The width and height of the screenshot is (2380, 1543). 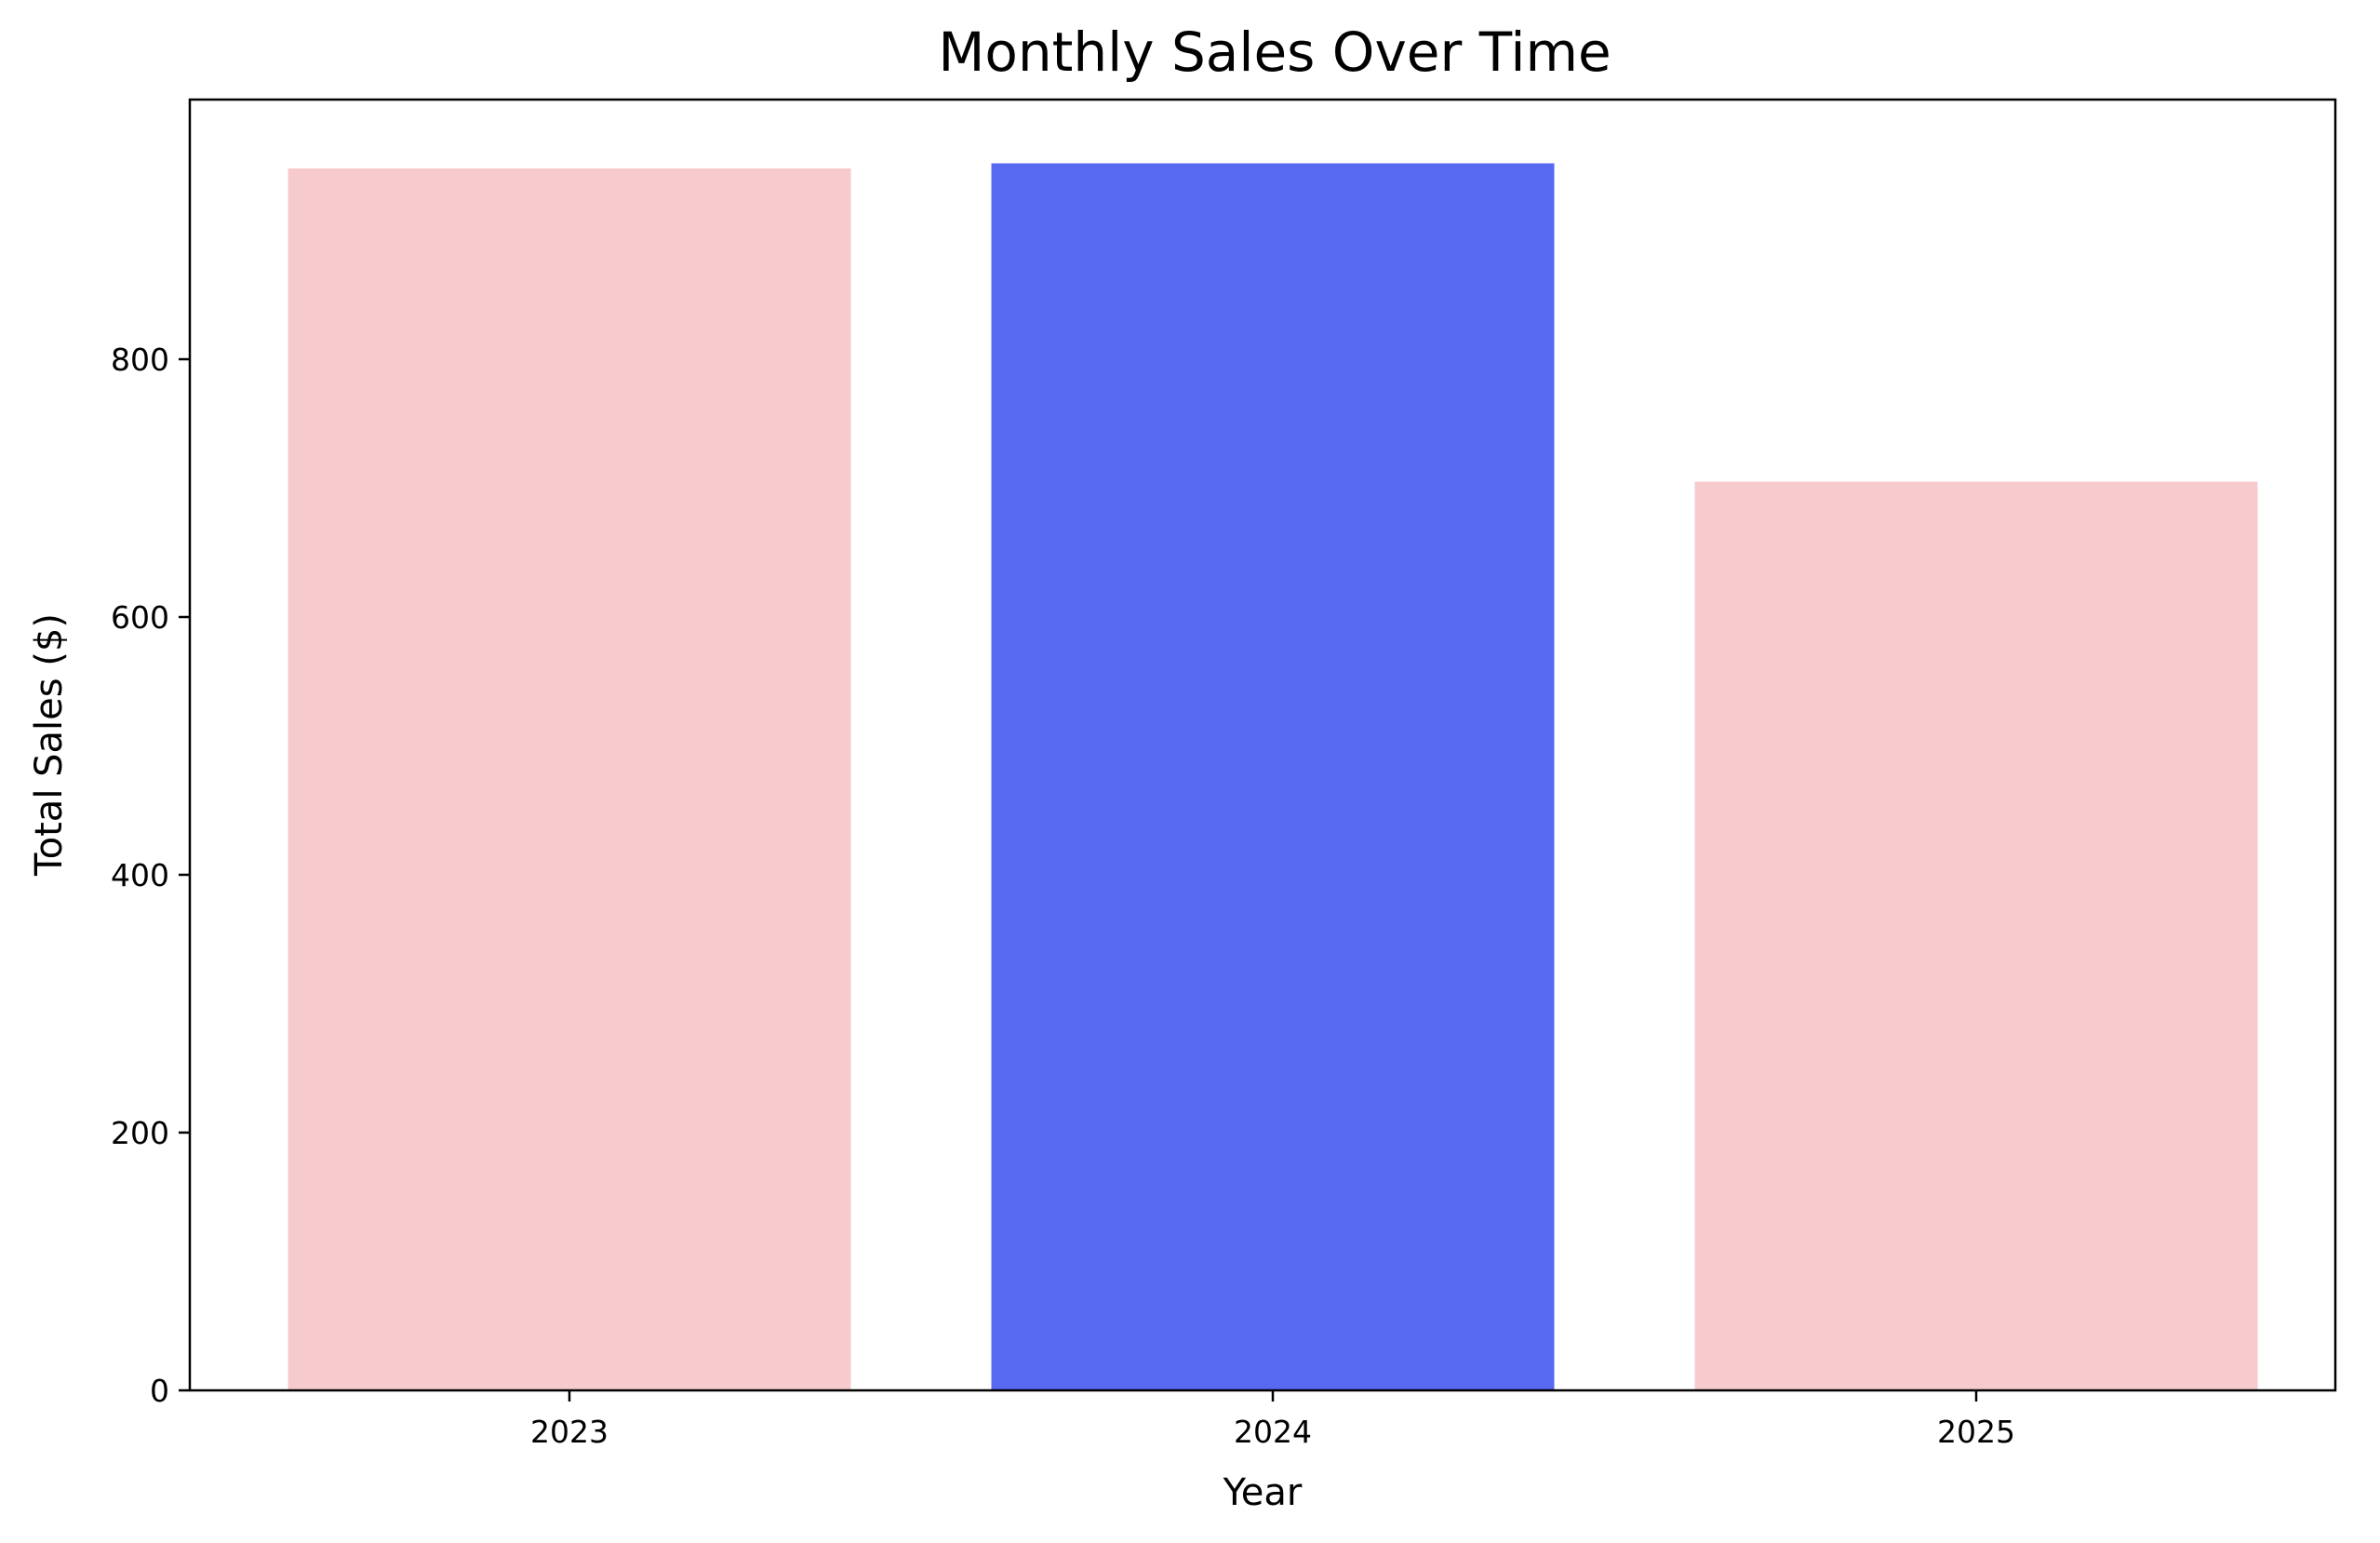 What do you see at coordinates (569, 1432) in the screenshot?
I see `x-tick-label-2023: 2023` at bounding box center [569, 1432].